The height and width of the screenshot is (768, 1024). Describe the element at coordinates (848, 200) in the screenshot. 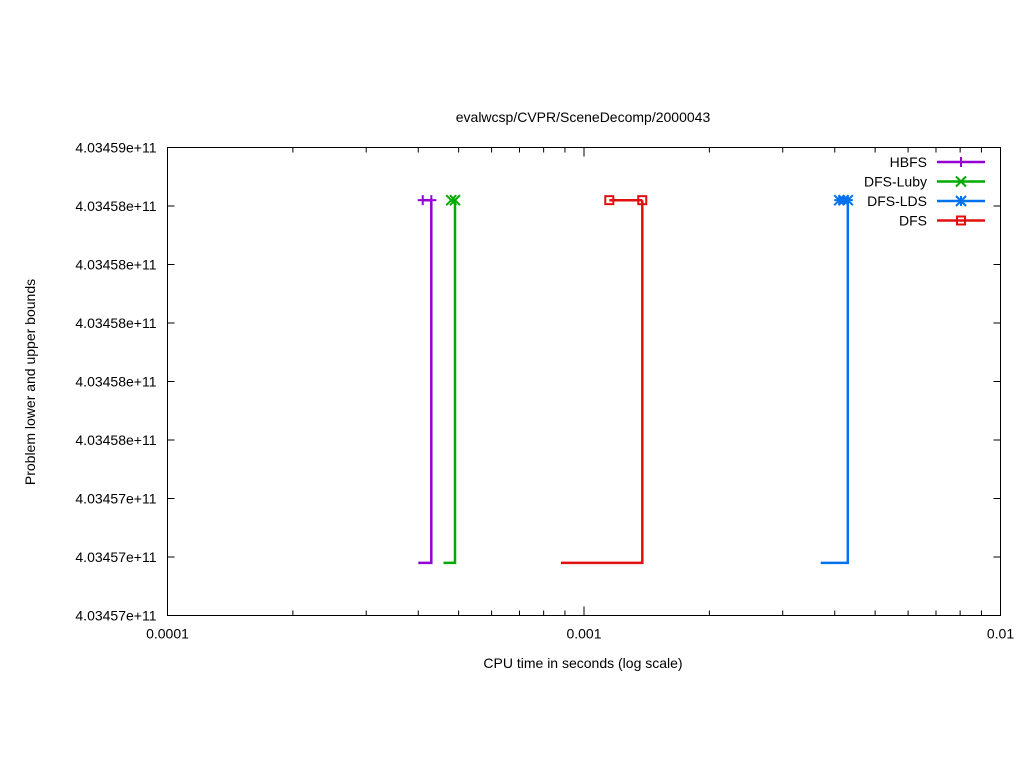

I see `series-dfs-lds-point` at that location.